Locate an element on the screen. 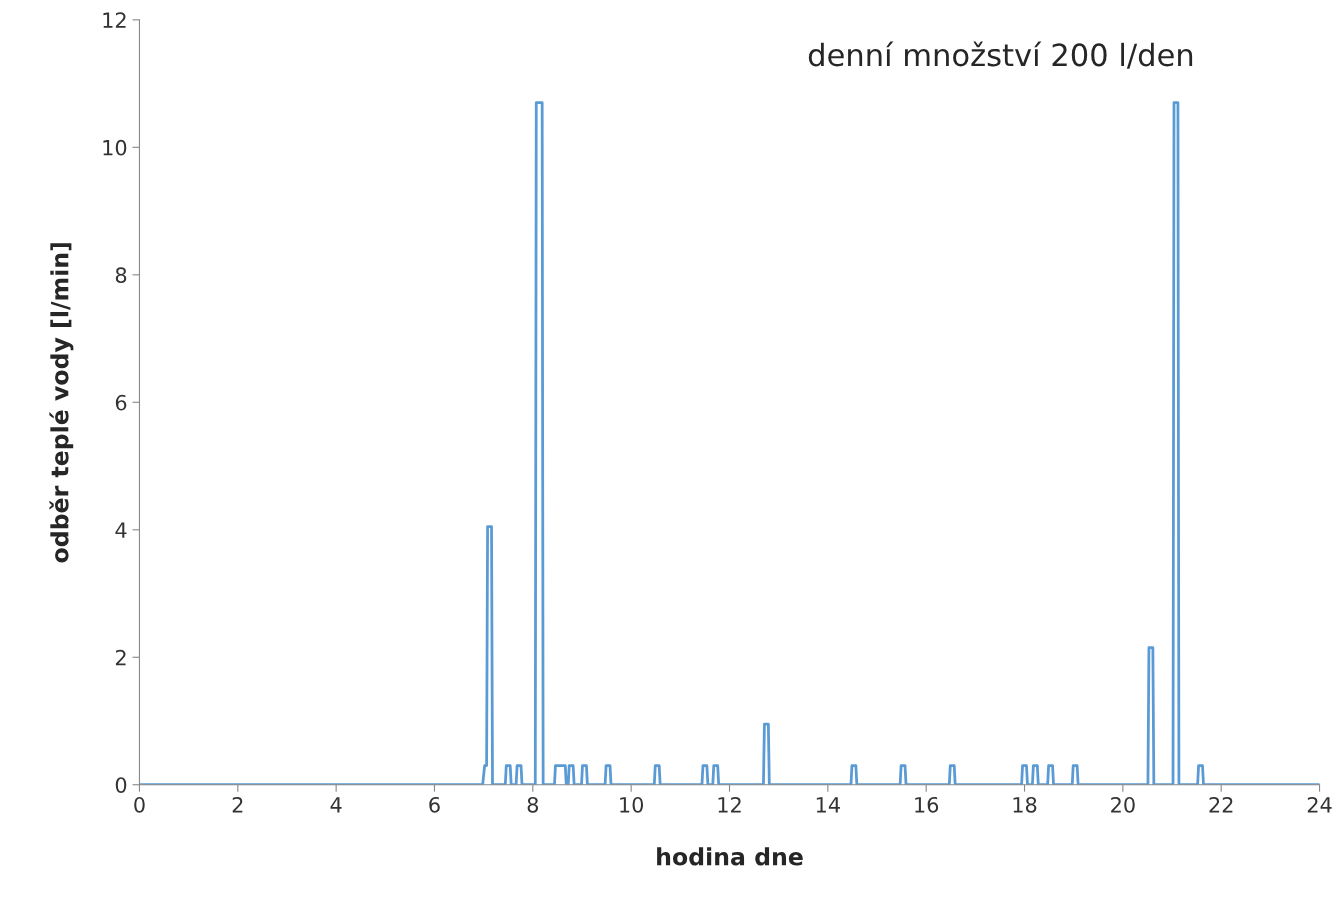 The width and height of the screenshot is (1341, 902). x-axis-title: hodina dne is located at coordinates (730, 856).